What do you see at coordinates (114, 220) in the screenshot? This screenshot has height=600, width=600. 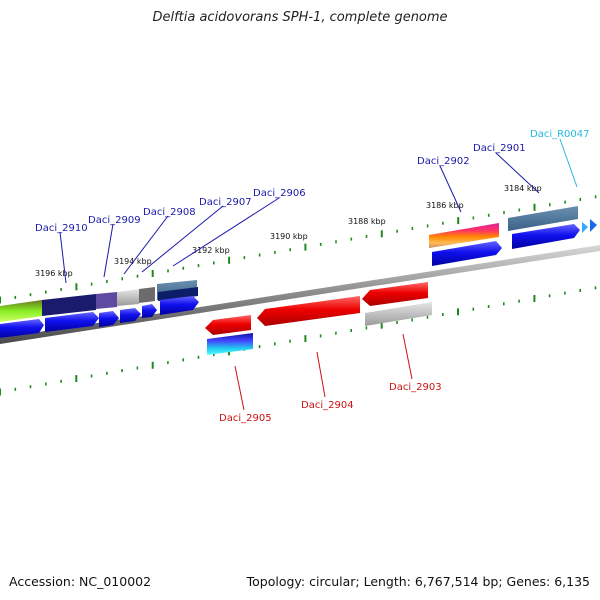 I see `label-daci-2909: Daci_2909` at bounding box center [114, 220].